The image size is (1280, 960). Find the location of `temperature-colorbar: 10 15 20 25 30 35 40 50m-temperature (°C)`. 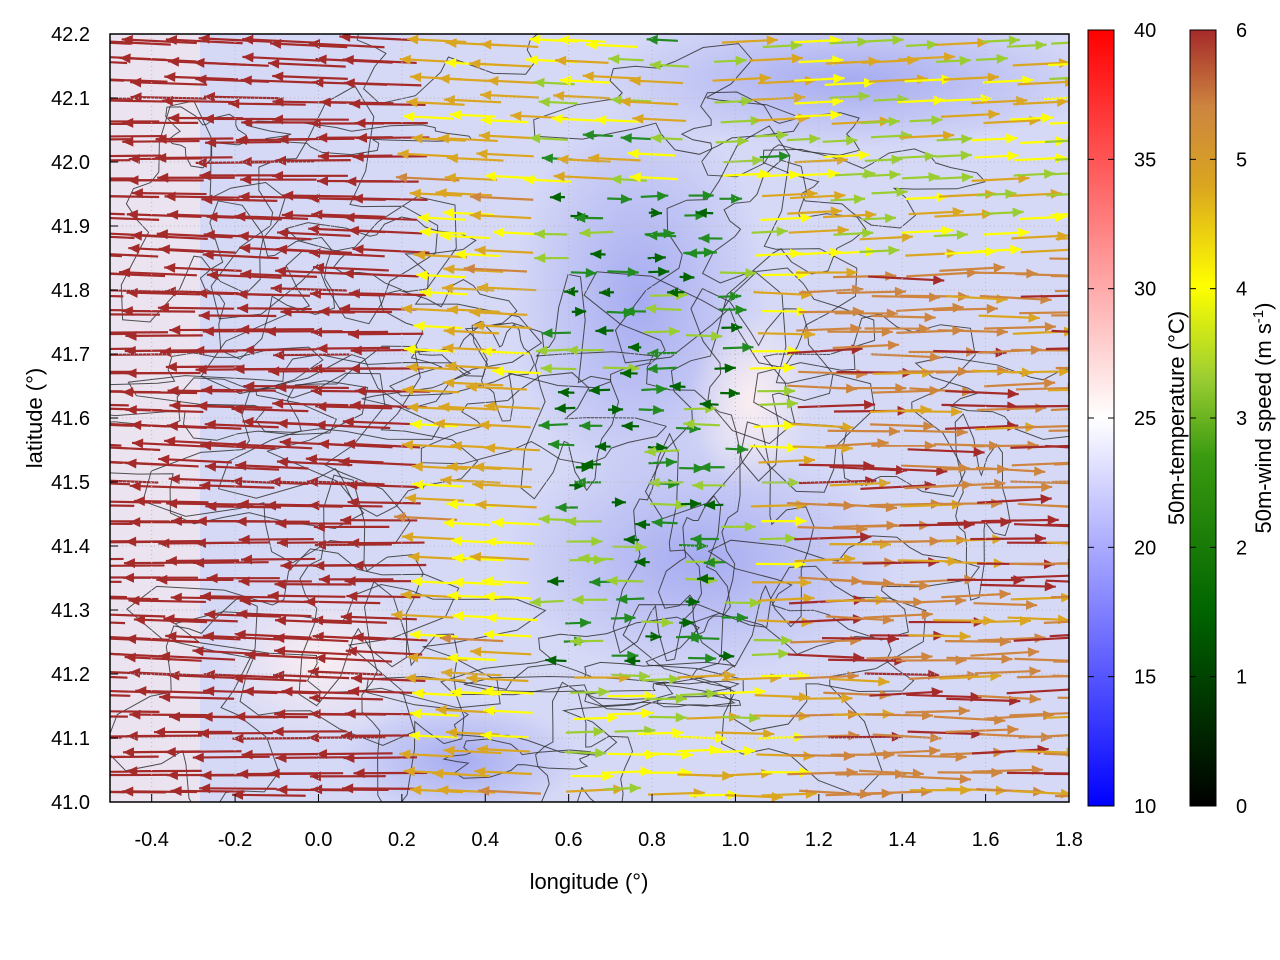

temperature-colorbar: 10 15 20 25 30 35 40 50m-temperature (°C) is located at coordinates (1138, 419).